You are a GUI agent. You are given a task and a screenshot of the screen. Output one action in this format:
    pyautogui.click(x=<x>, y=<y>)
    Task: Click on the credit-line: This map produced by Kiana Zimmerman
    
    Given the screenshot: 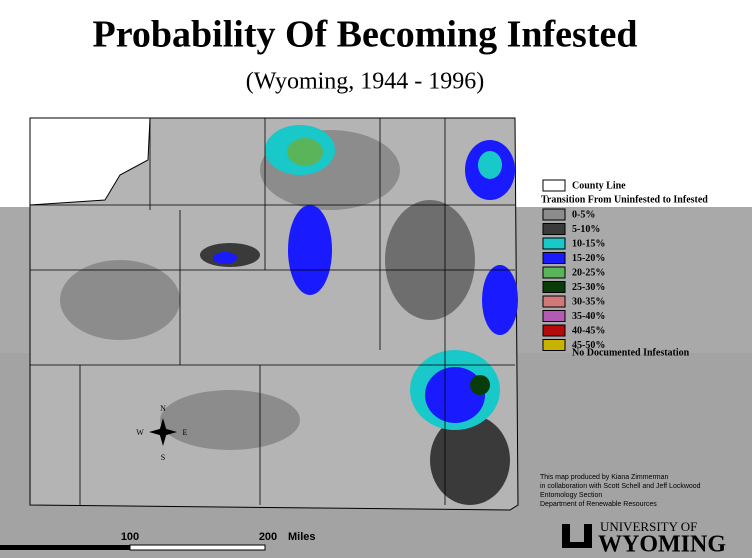 What is the action you would take?
    pyautogui.click(x=604, y=477)
    